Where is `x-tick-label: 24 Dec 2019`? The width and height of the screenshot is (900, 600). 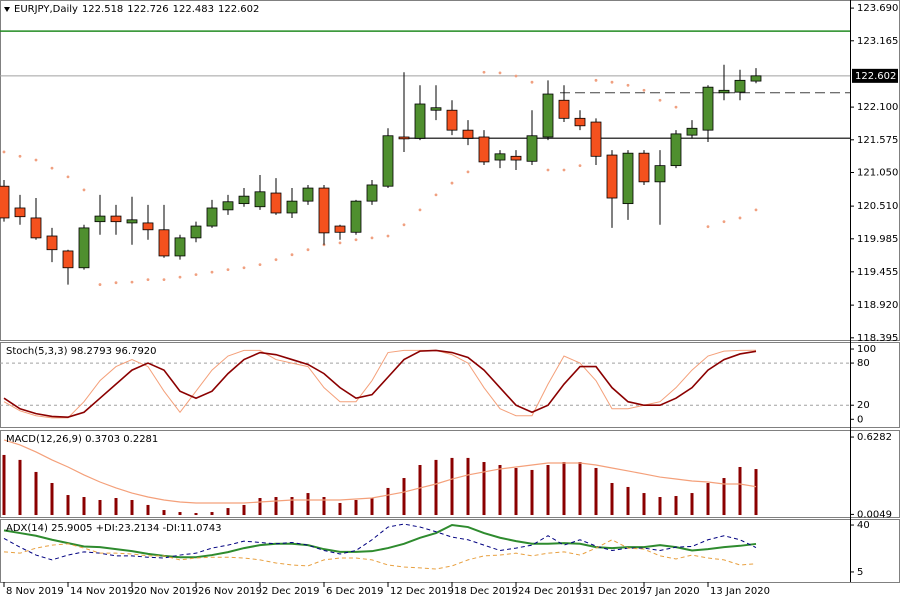
x-tick-label: 24 Dec 2019 is located at coordinates (550, 591).